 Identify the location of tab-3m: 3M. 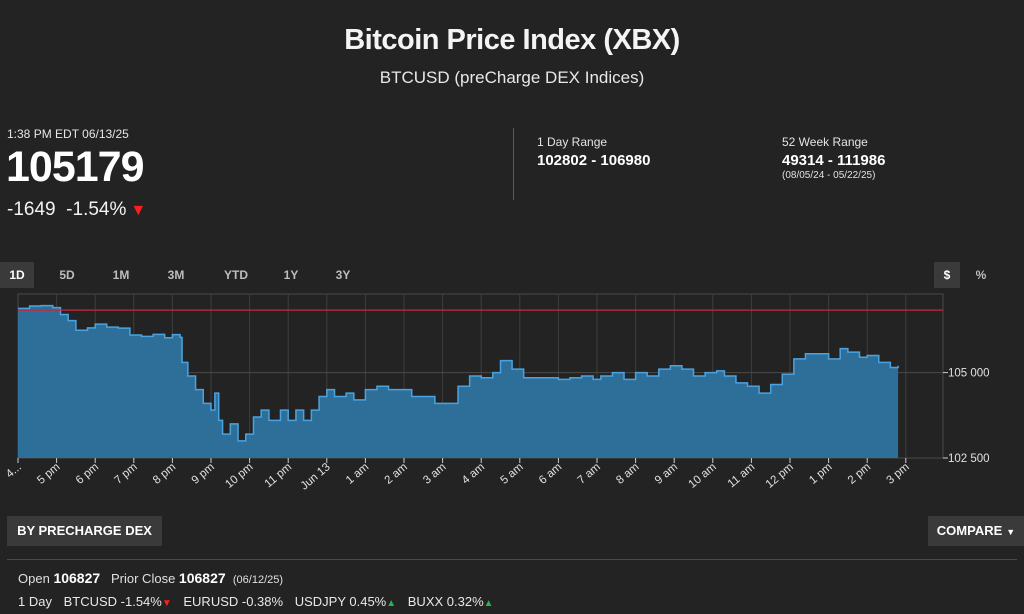
(176, 275).